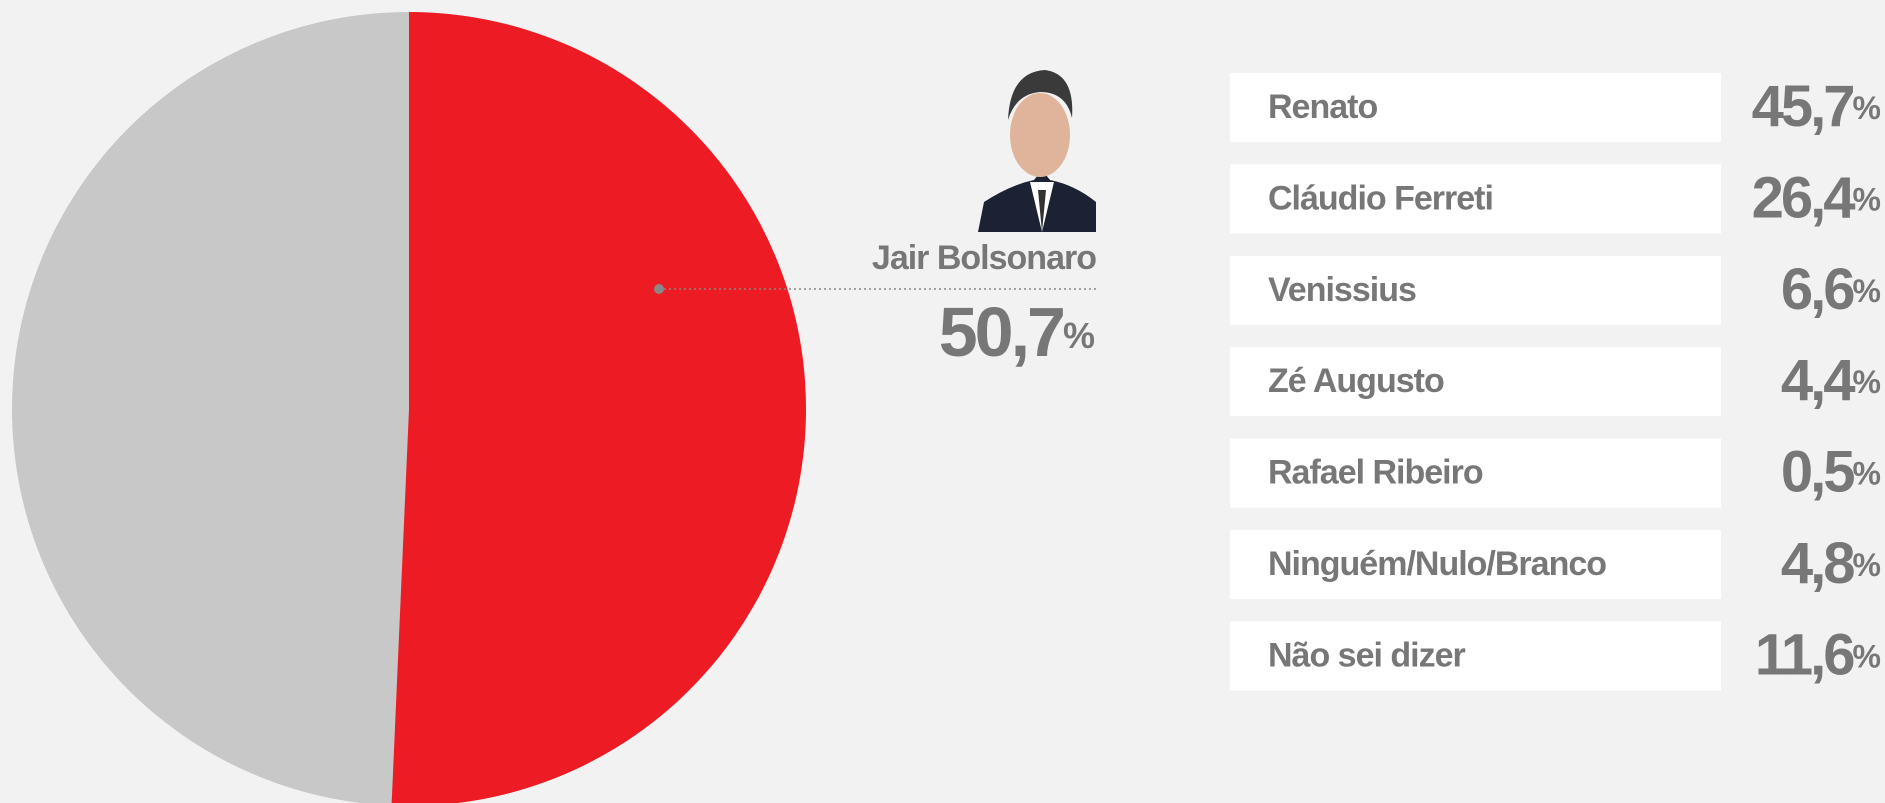  Describe the element at coordinates (1367, 655) in the screenshot. I see `row-name: Não sei dizer` at that location.